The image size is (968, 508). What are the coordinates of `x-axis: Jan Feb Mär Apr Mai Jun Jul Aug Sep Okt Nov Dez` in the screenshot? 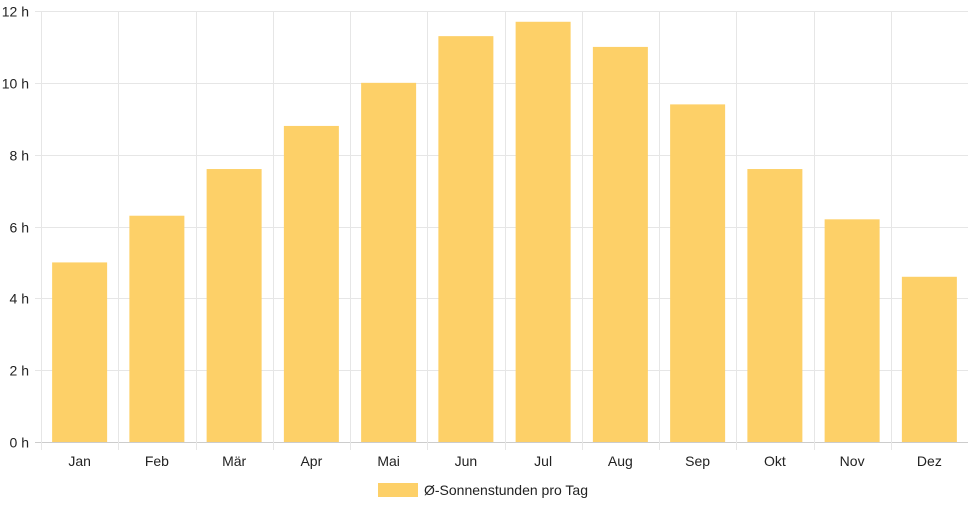 It's located at (504, 461).